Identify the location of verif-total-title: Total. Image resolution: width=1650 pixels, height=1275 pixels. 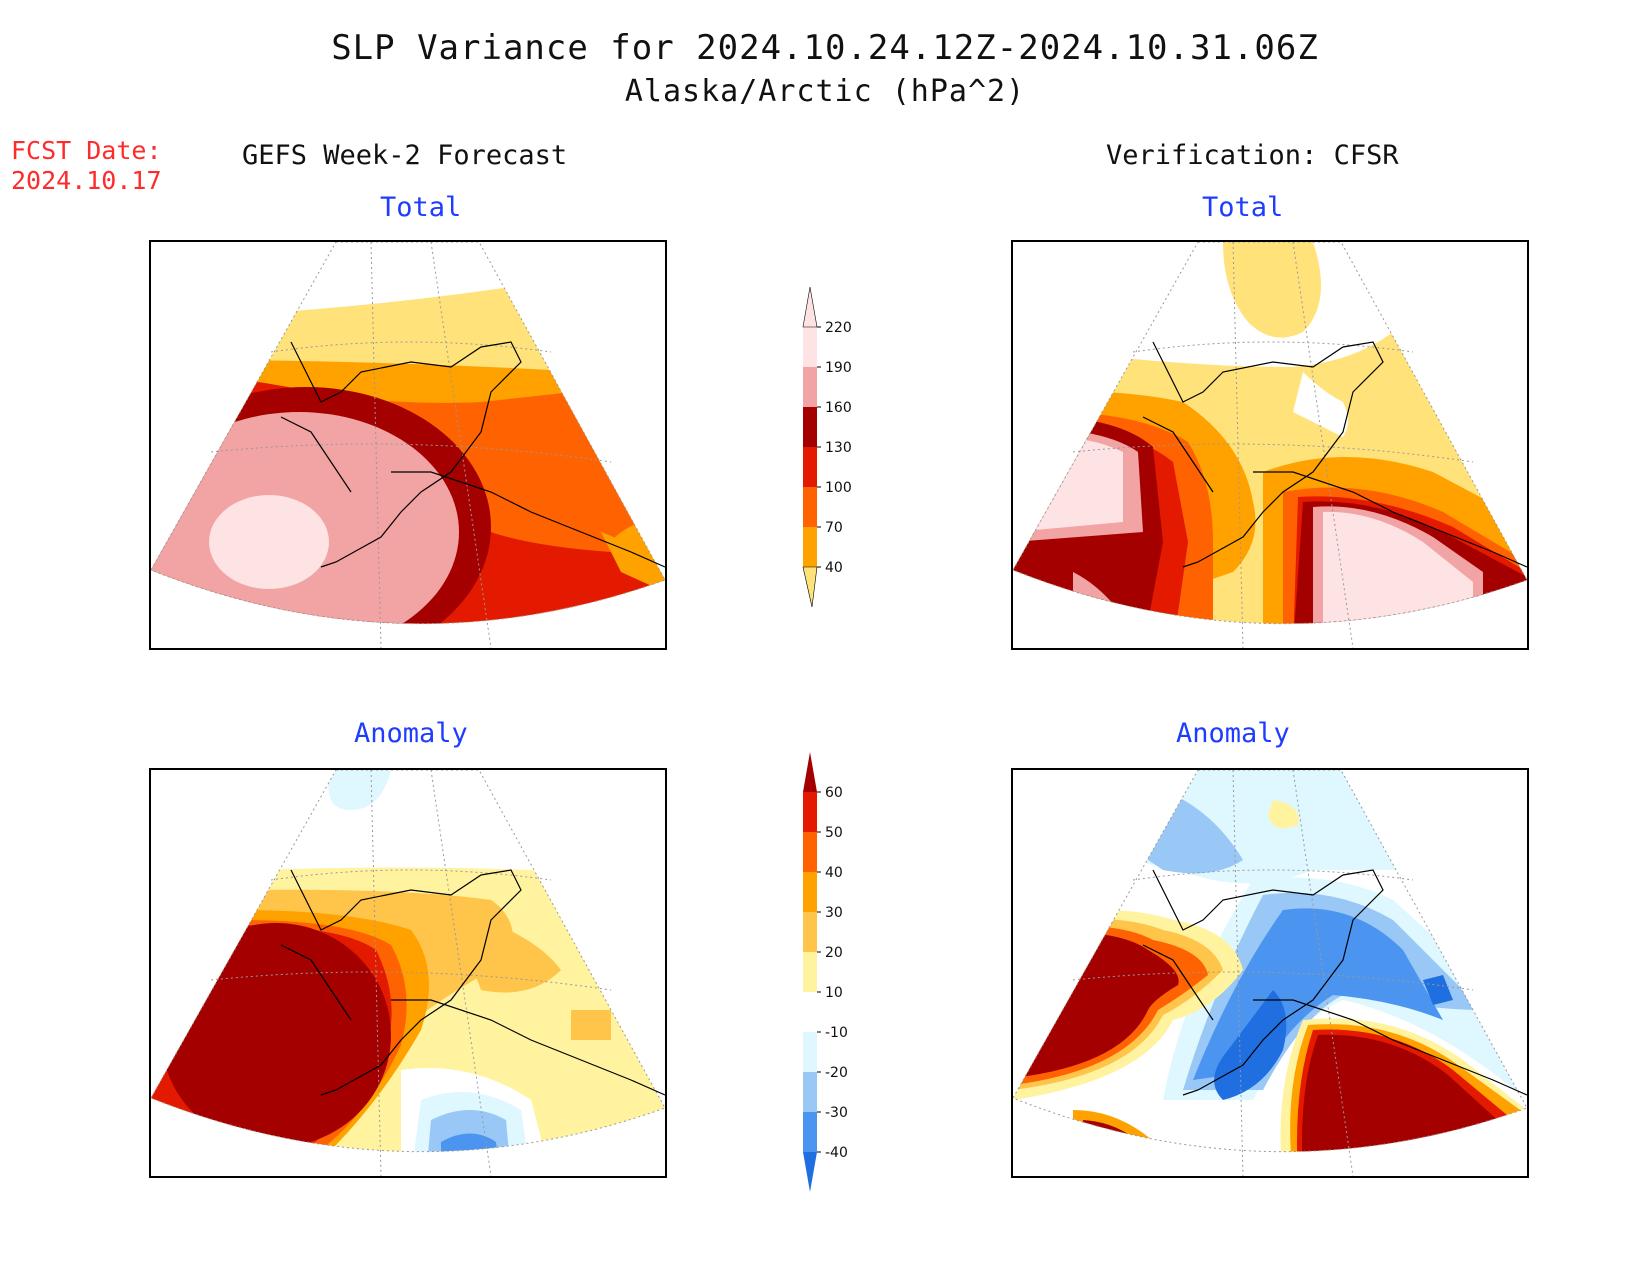
(1243, 207).